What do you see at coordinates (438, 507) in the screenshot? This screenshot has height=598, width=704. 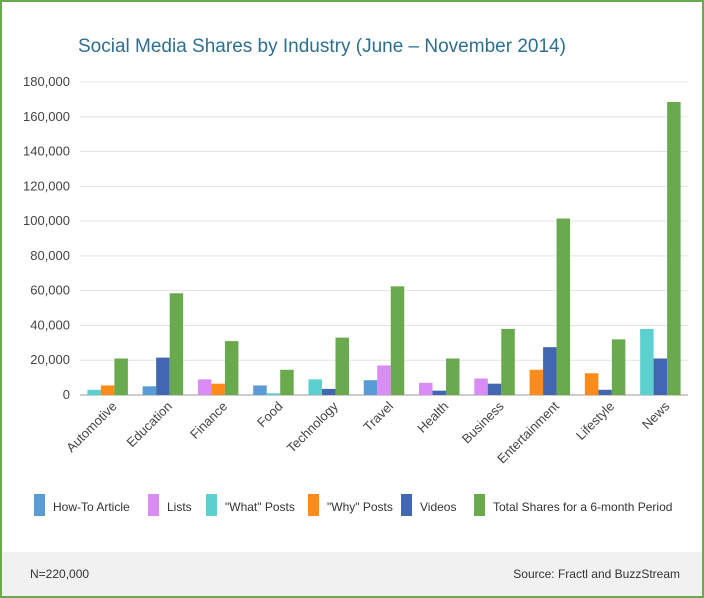 I see `legend-label: Videos` at bounding box center [438, 507].